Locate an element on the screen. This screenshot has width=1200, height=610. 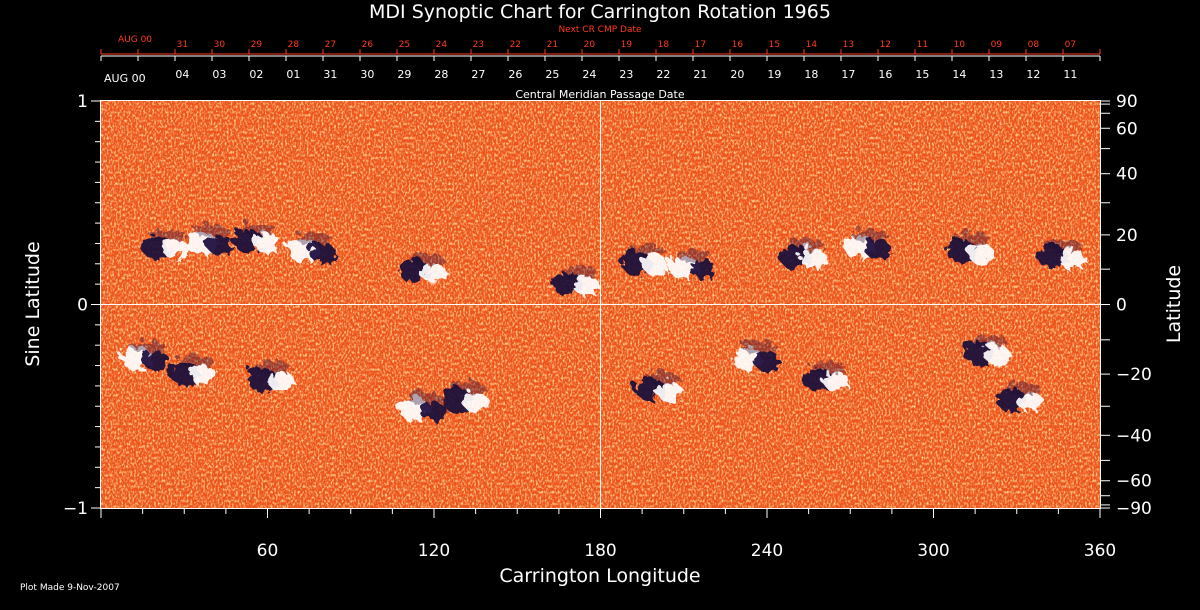
cmp-date-label: 16 is located at coordinates (885, 74).